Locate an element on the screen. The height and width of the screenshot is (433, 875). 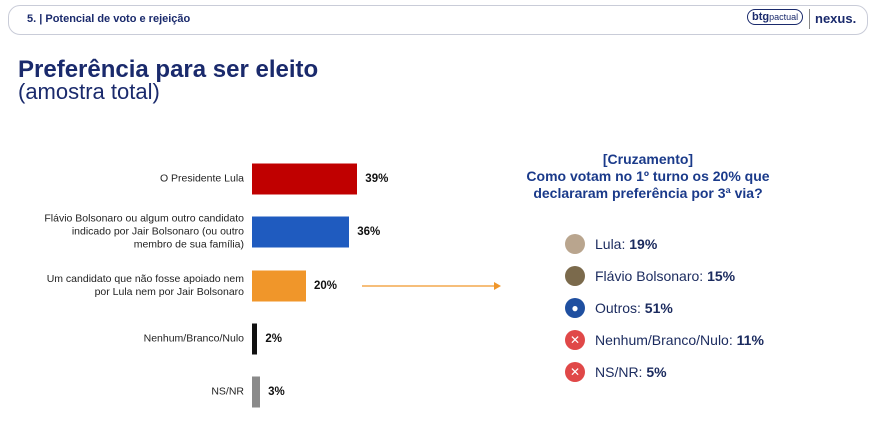
section-title: 5. | Potencial de voto e rejeição is located at coordinates (109, 19).